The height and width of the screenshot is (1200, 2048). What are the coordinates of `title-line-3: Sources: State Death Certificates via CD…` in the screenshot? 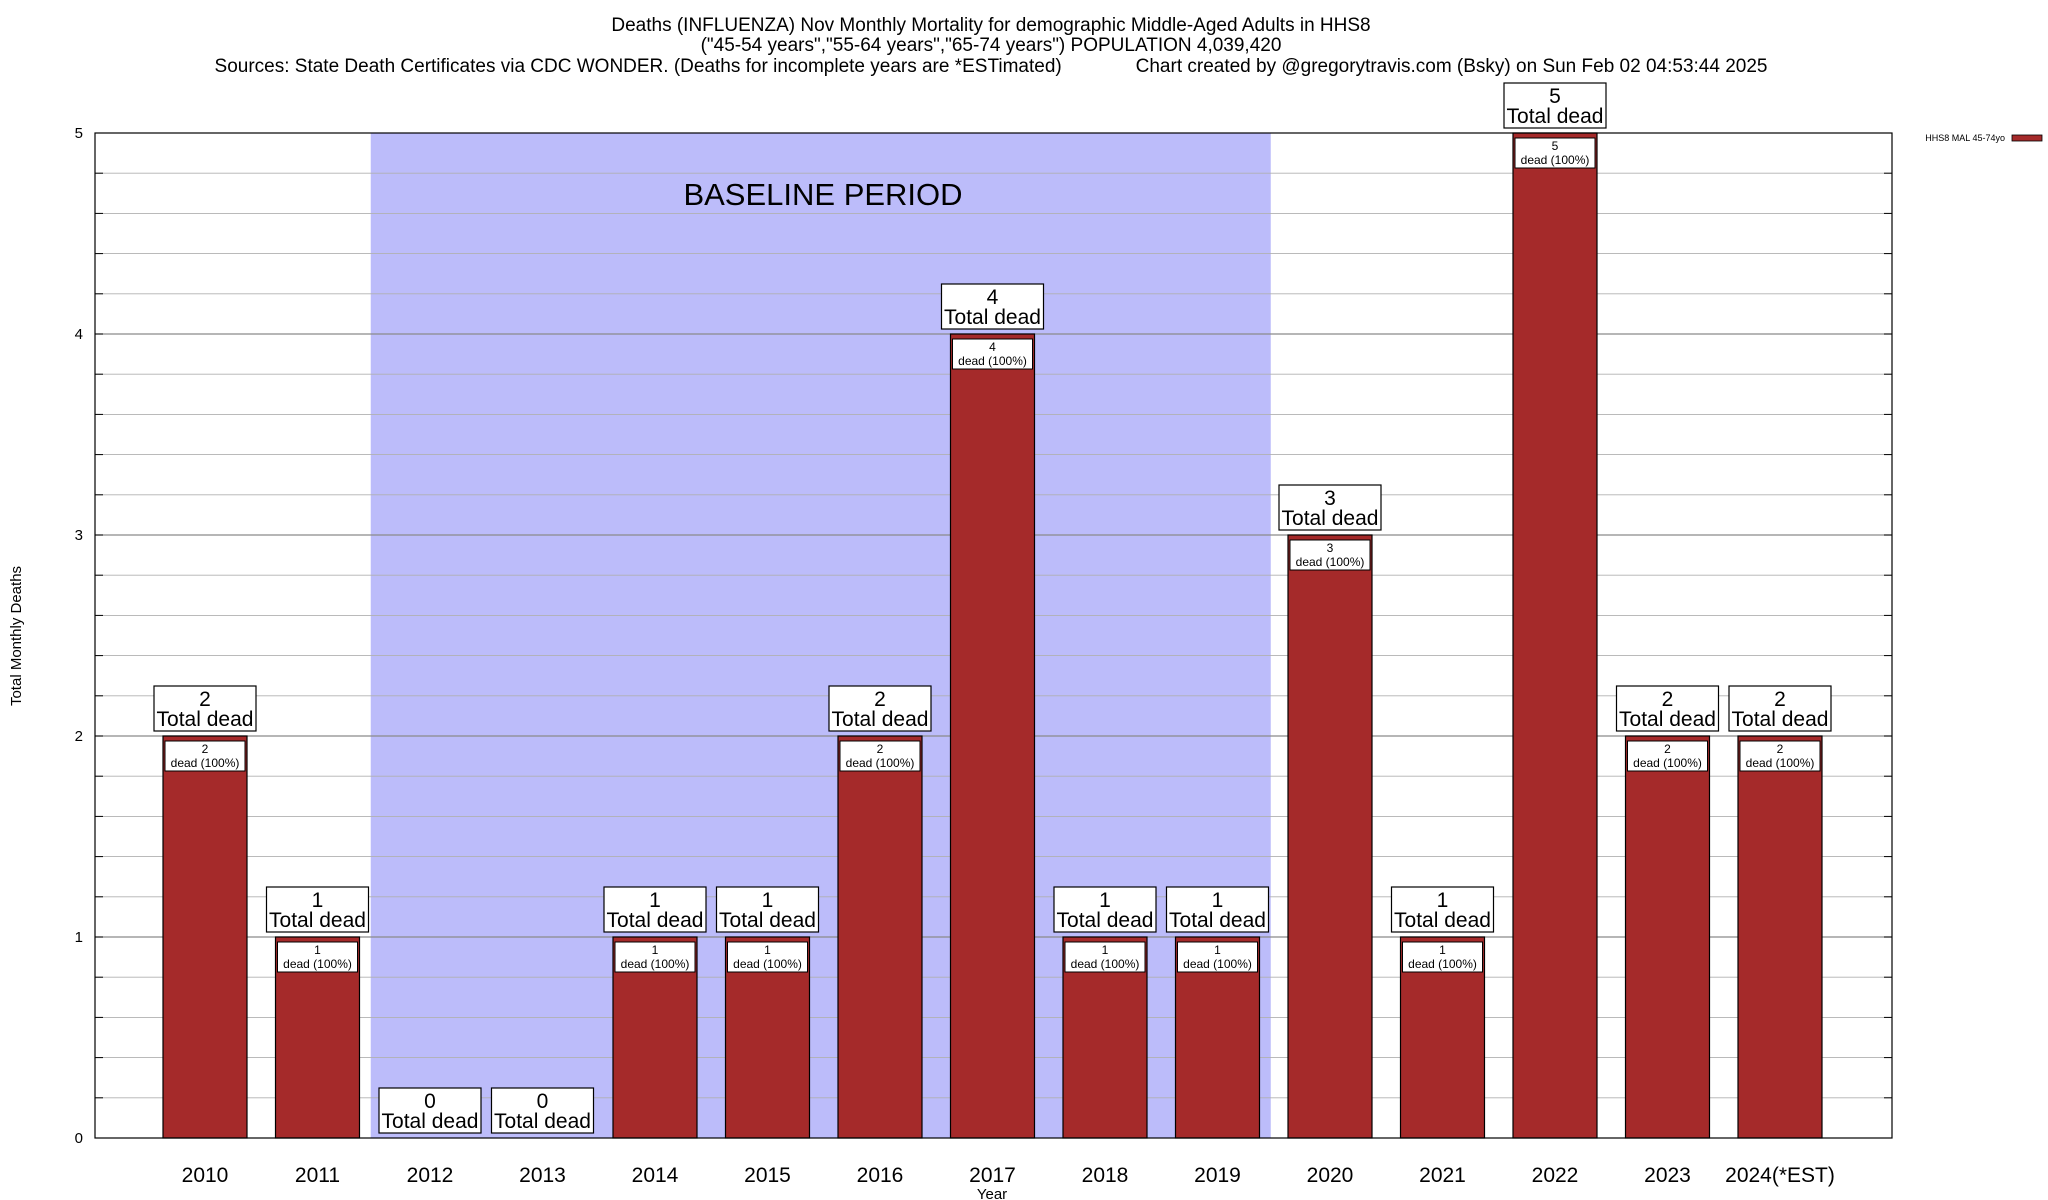 It's located at (991, 66).